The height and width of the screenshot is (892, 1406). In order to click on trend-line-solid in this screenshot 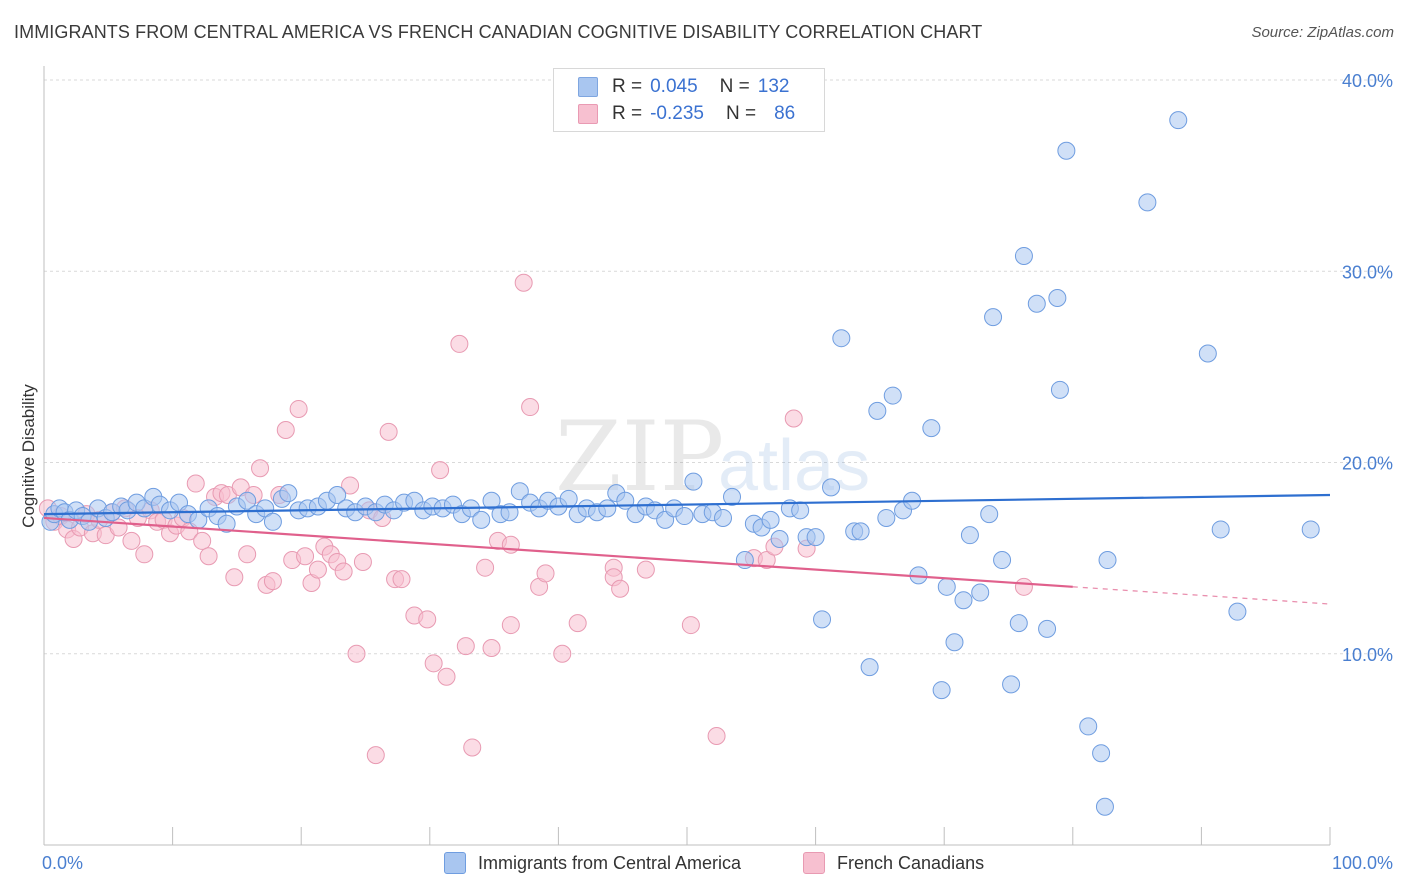, I will do `click(687, 504)`.